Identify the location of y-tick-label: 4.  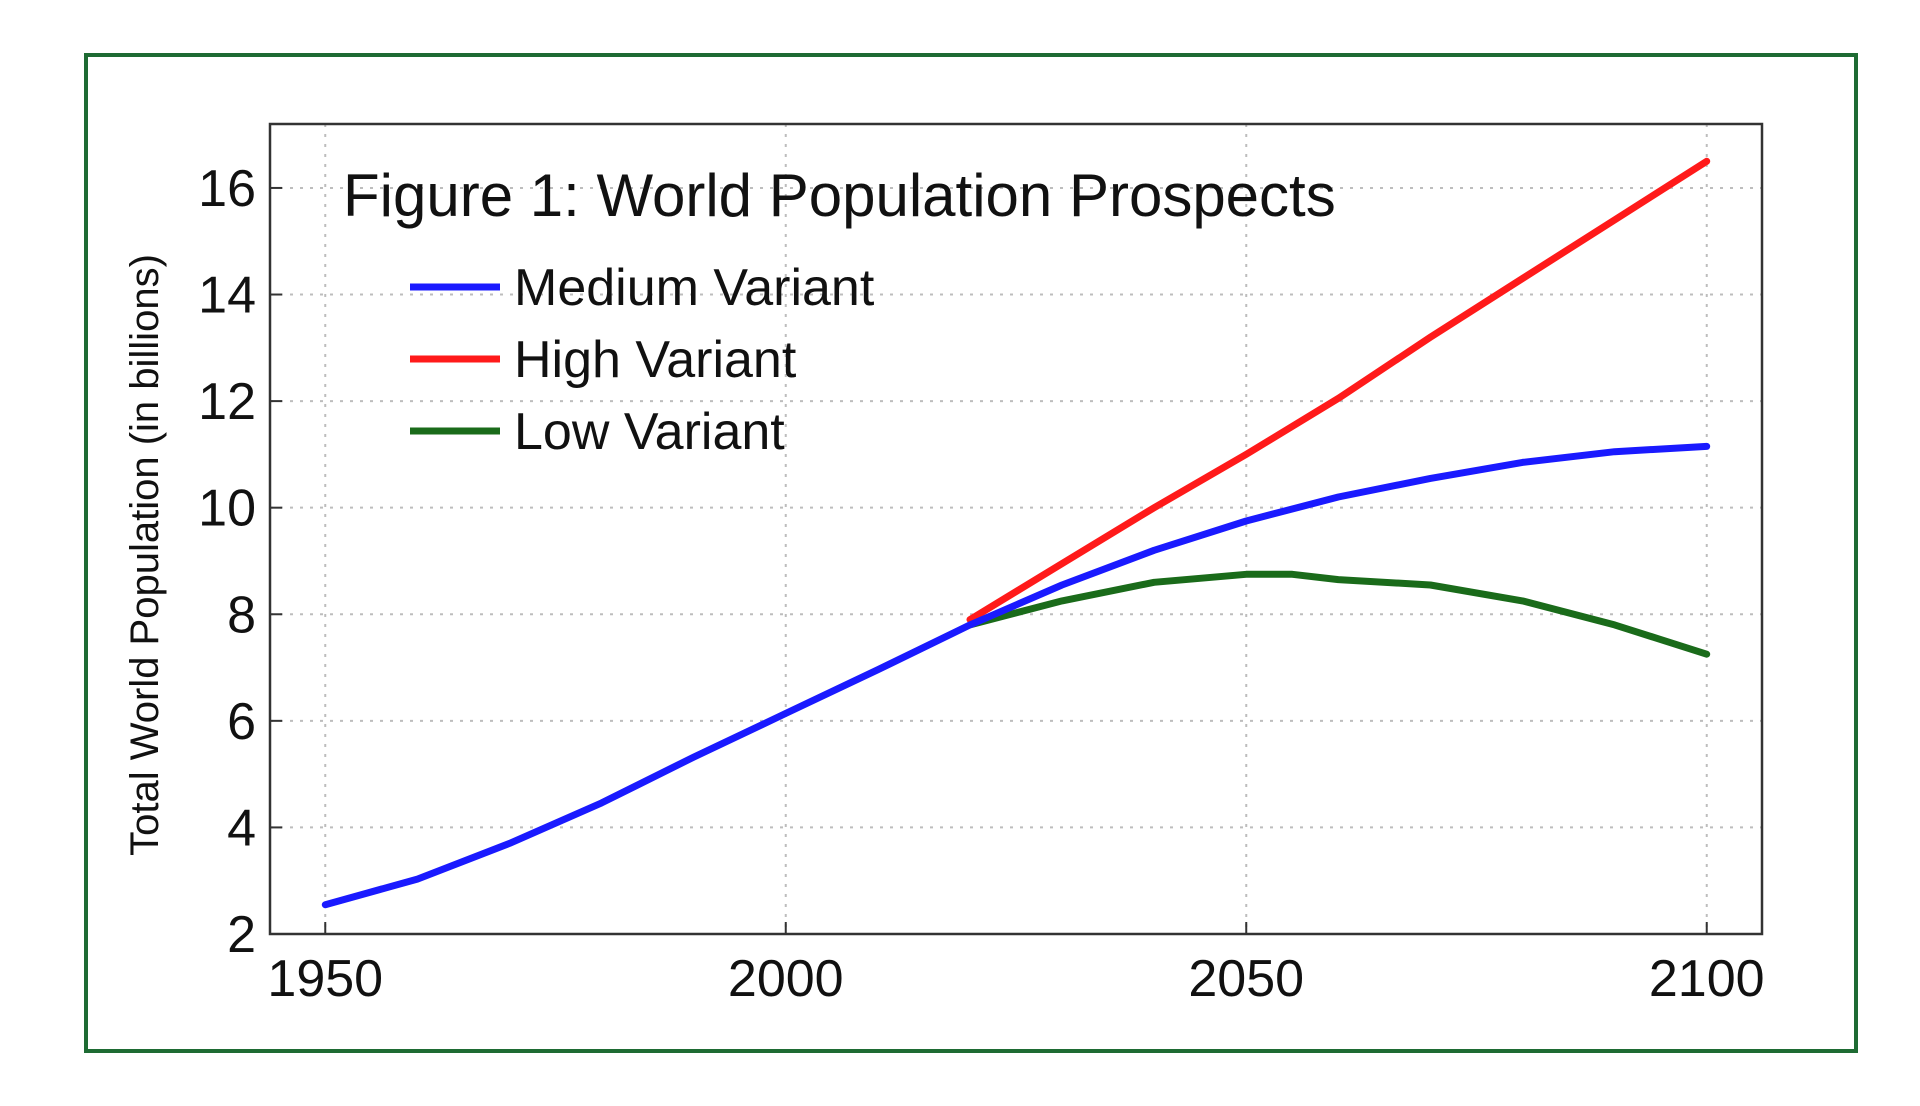
(241, 828).